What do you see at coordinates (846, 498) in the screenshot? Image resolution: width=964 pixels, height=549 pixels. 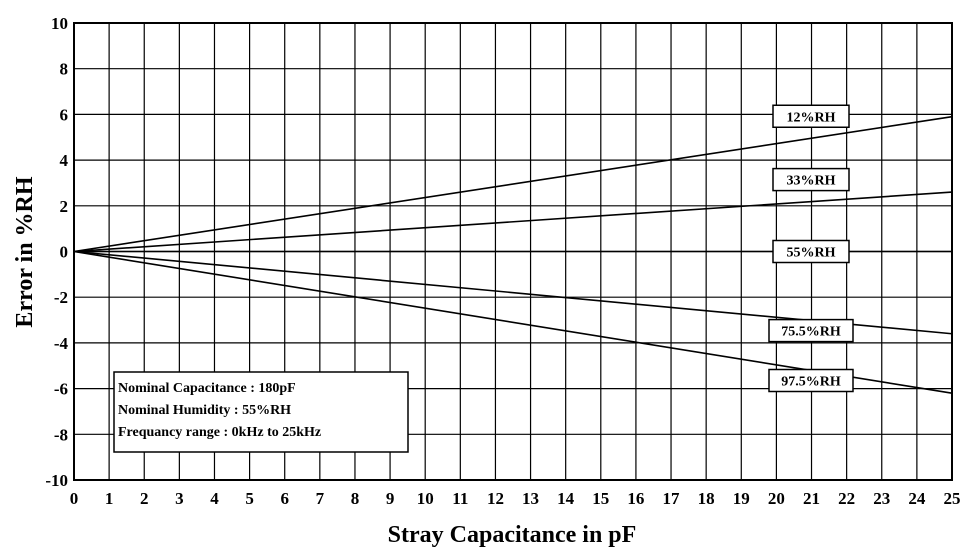 I see `x-tick-label: 22` at bounding box center [846, 498].